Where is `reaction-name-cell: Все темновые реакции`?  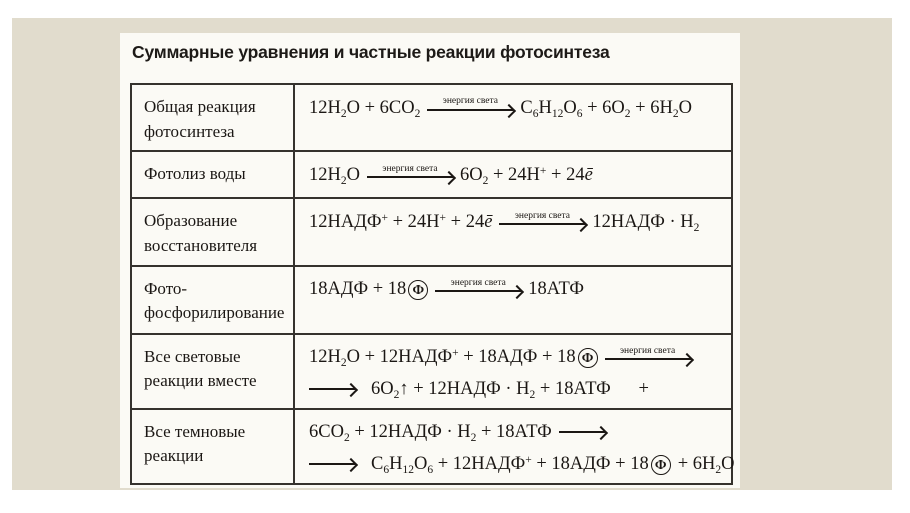
reaction-name-cell: Все темновые реакции is located at coordinates (213, 446).